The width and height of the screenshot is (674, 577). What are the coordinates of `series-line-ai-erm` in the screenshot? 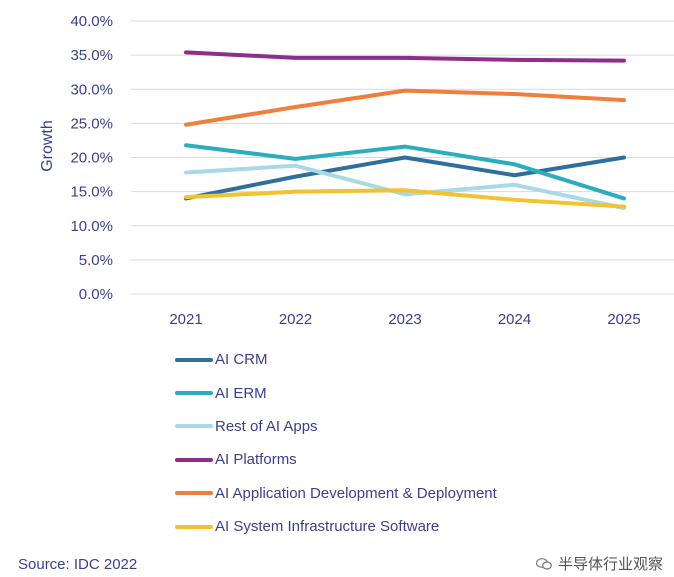 It's located at (405, 172).